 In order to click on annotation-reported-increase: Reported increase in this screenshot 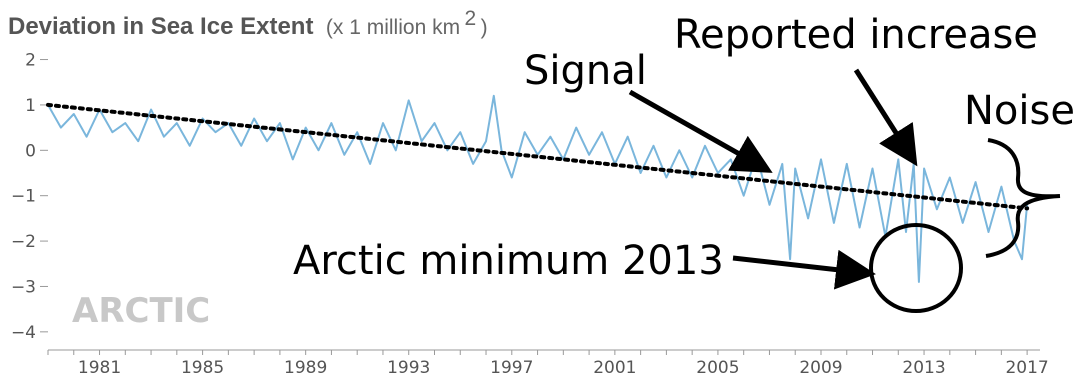, I will do `click(856, 35)`.